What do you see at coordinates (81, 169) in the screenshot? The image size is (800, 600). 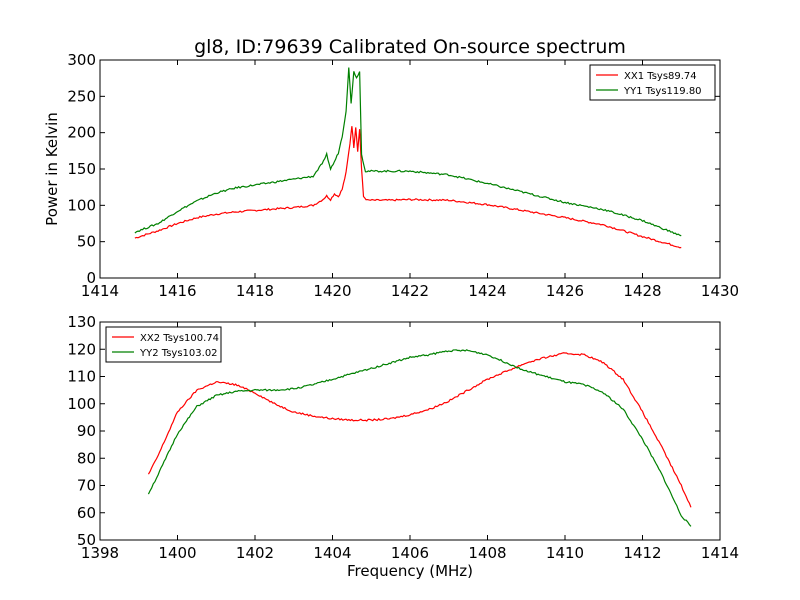 I see `y-tick-label: 150` at bounding box center [81, 169].